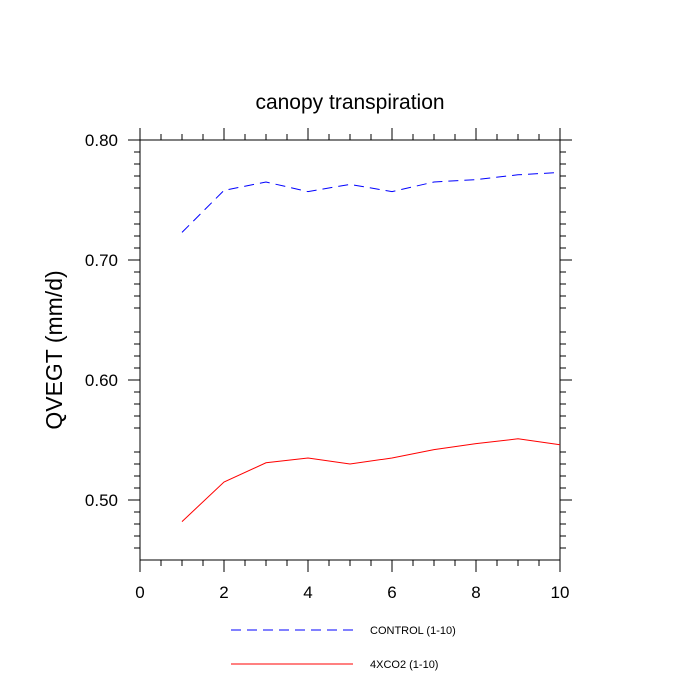 The width and height of the screenshot is (700, 700). Describe the element at coordinates (404, 665) in the screenshot. I see `legend-label-2: 4XCO2 (1-10)` at that location.